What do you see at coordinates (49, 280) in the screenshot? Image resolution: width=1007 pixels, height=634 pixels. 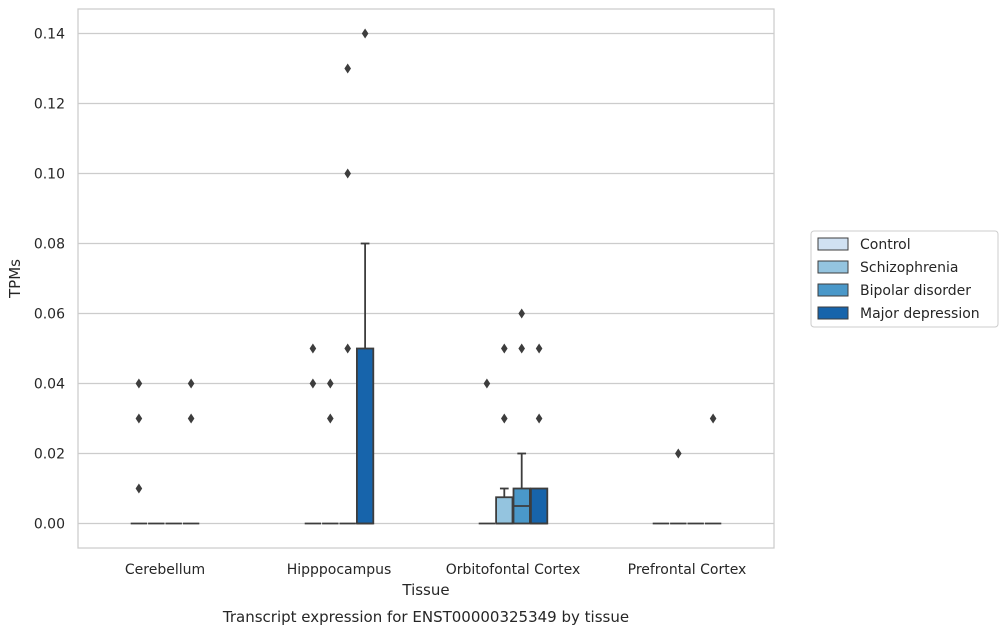 I see `y-tick-labels: 0.00 0.02 0.04 0.06 0.08 0.10 0.12 0.14` at bounding box center [49, 280].